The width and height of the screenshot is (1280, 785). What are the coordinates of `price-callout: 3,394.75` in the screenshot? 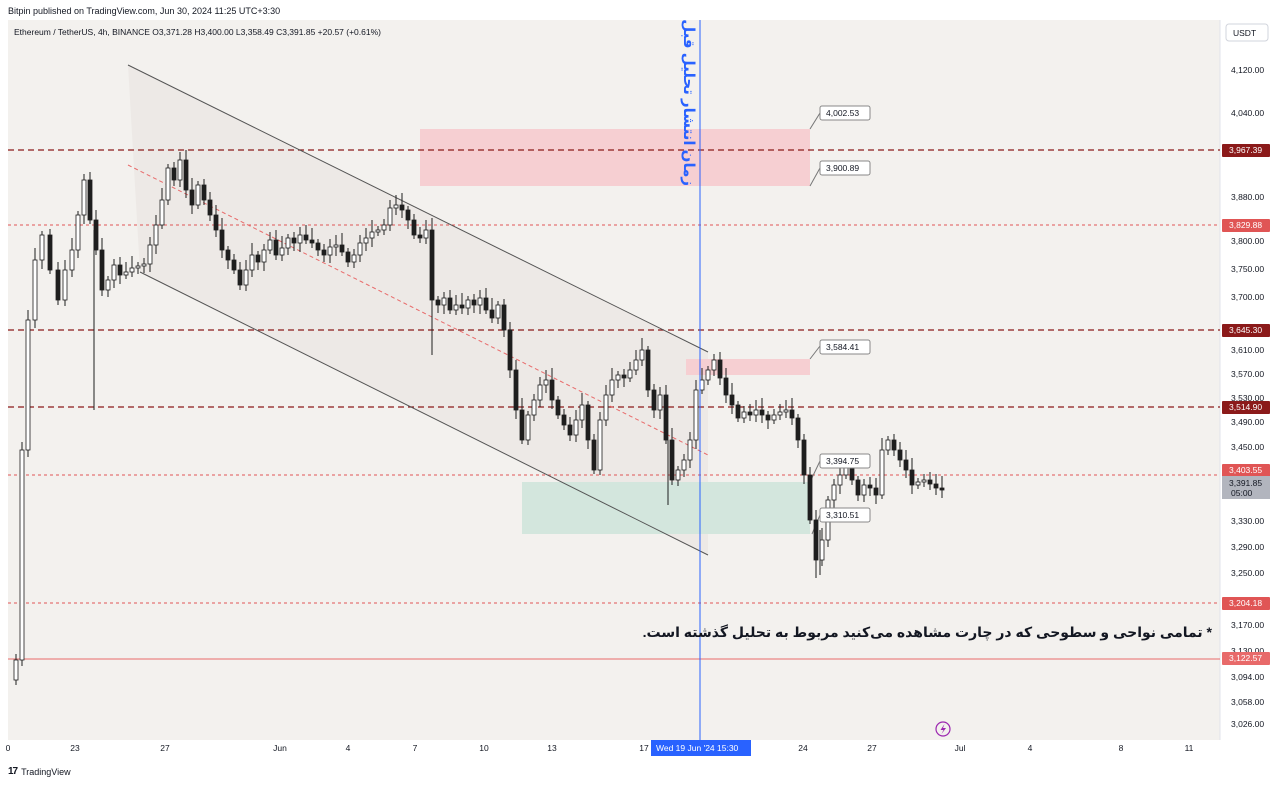 It's located at (845, 461).